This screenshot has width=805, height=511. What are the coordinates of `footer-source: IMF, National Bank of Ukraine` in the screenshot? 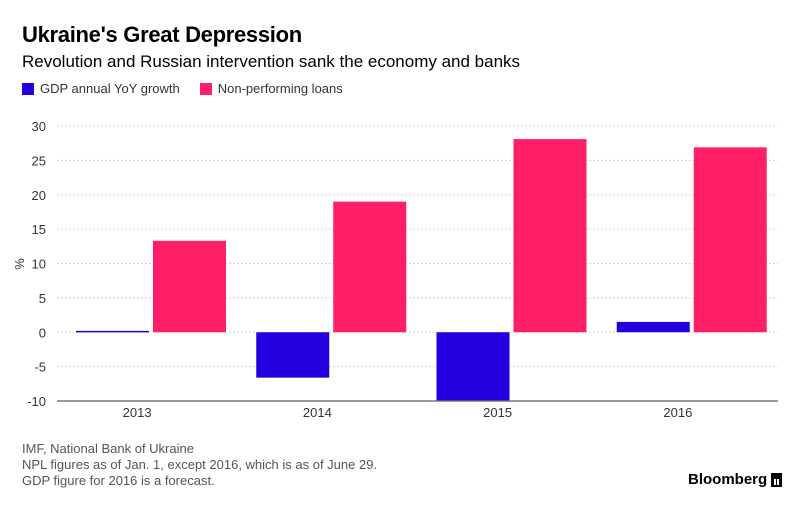 It's located at (108, 448).